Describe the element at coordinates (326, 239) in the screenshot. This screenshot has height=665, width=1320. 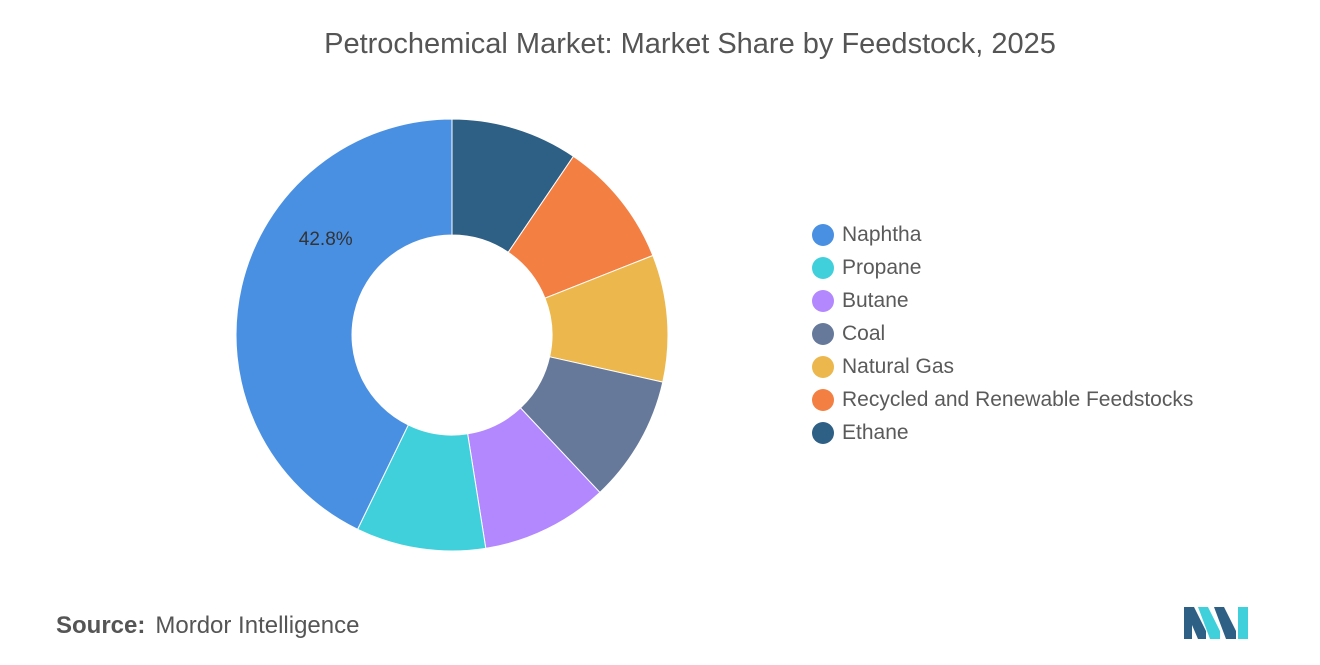
I see `data-label-naphtha: 42.8%` at that location.